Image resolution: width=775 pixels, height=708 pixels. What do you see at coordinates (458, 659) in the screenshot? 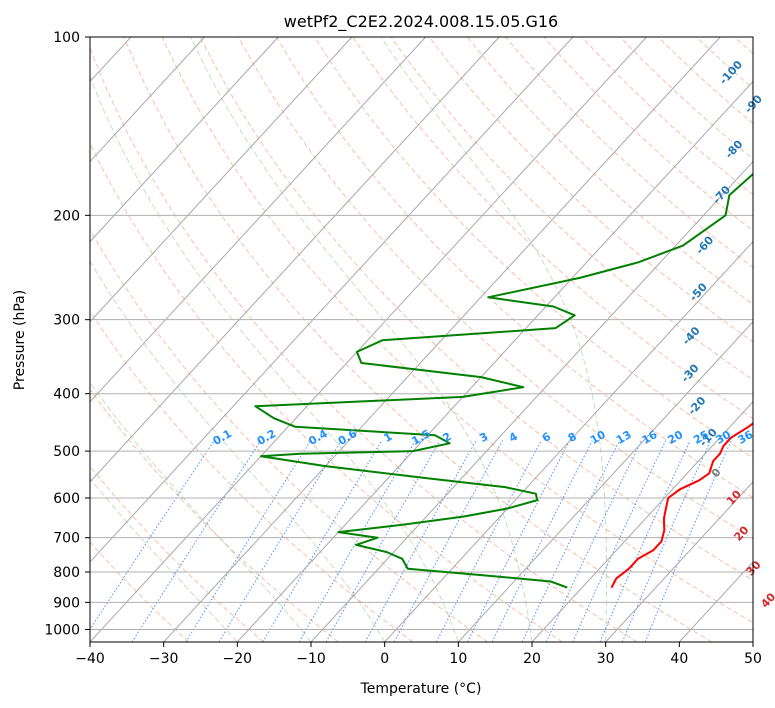
I see `x-tick-label: 10` at bounding box center [458, 659].